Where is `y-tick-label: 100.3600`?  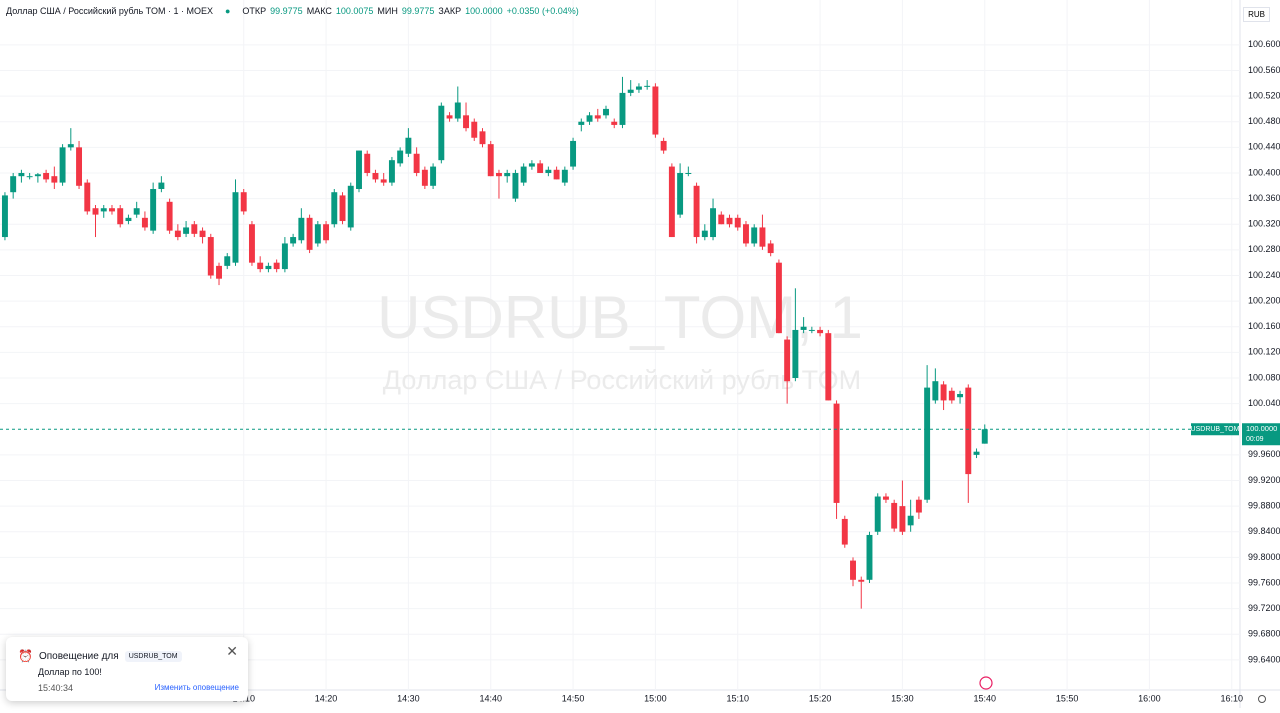 y-tick-label: 100.3600 is located at coordinates (1264, 198).